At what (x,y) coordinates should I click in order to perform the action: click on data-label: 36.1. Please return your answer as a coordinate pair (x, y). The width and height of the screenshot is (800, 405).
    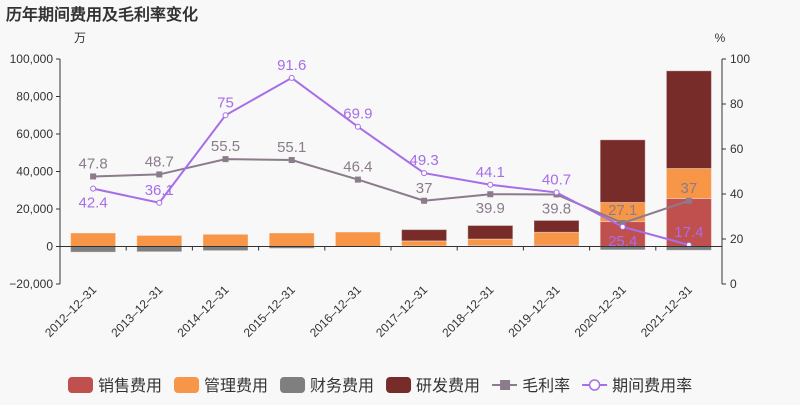
    Looking at the image, I should click on (159, 190).